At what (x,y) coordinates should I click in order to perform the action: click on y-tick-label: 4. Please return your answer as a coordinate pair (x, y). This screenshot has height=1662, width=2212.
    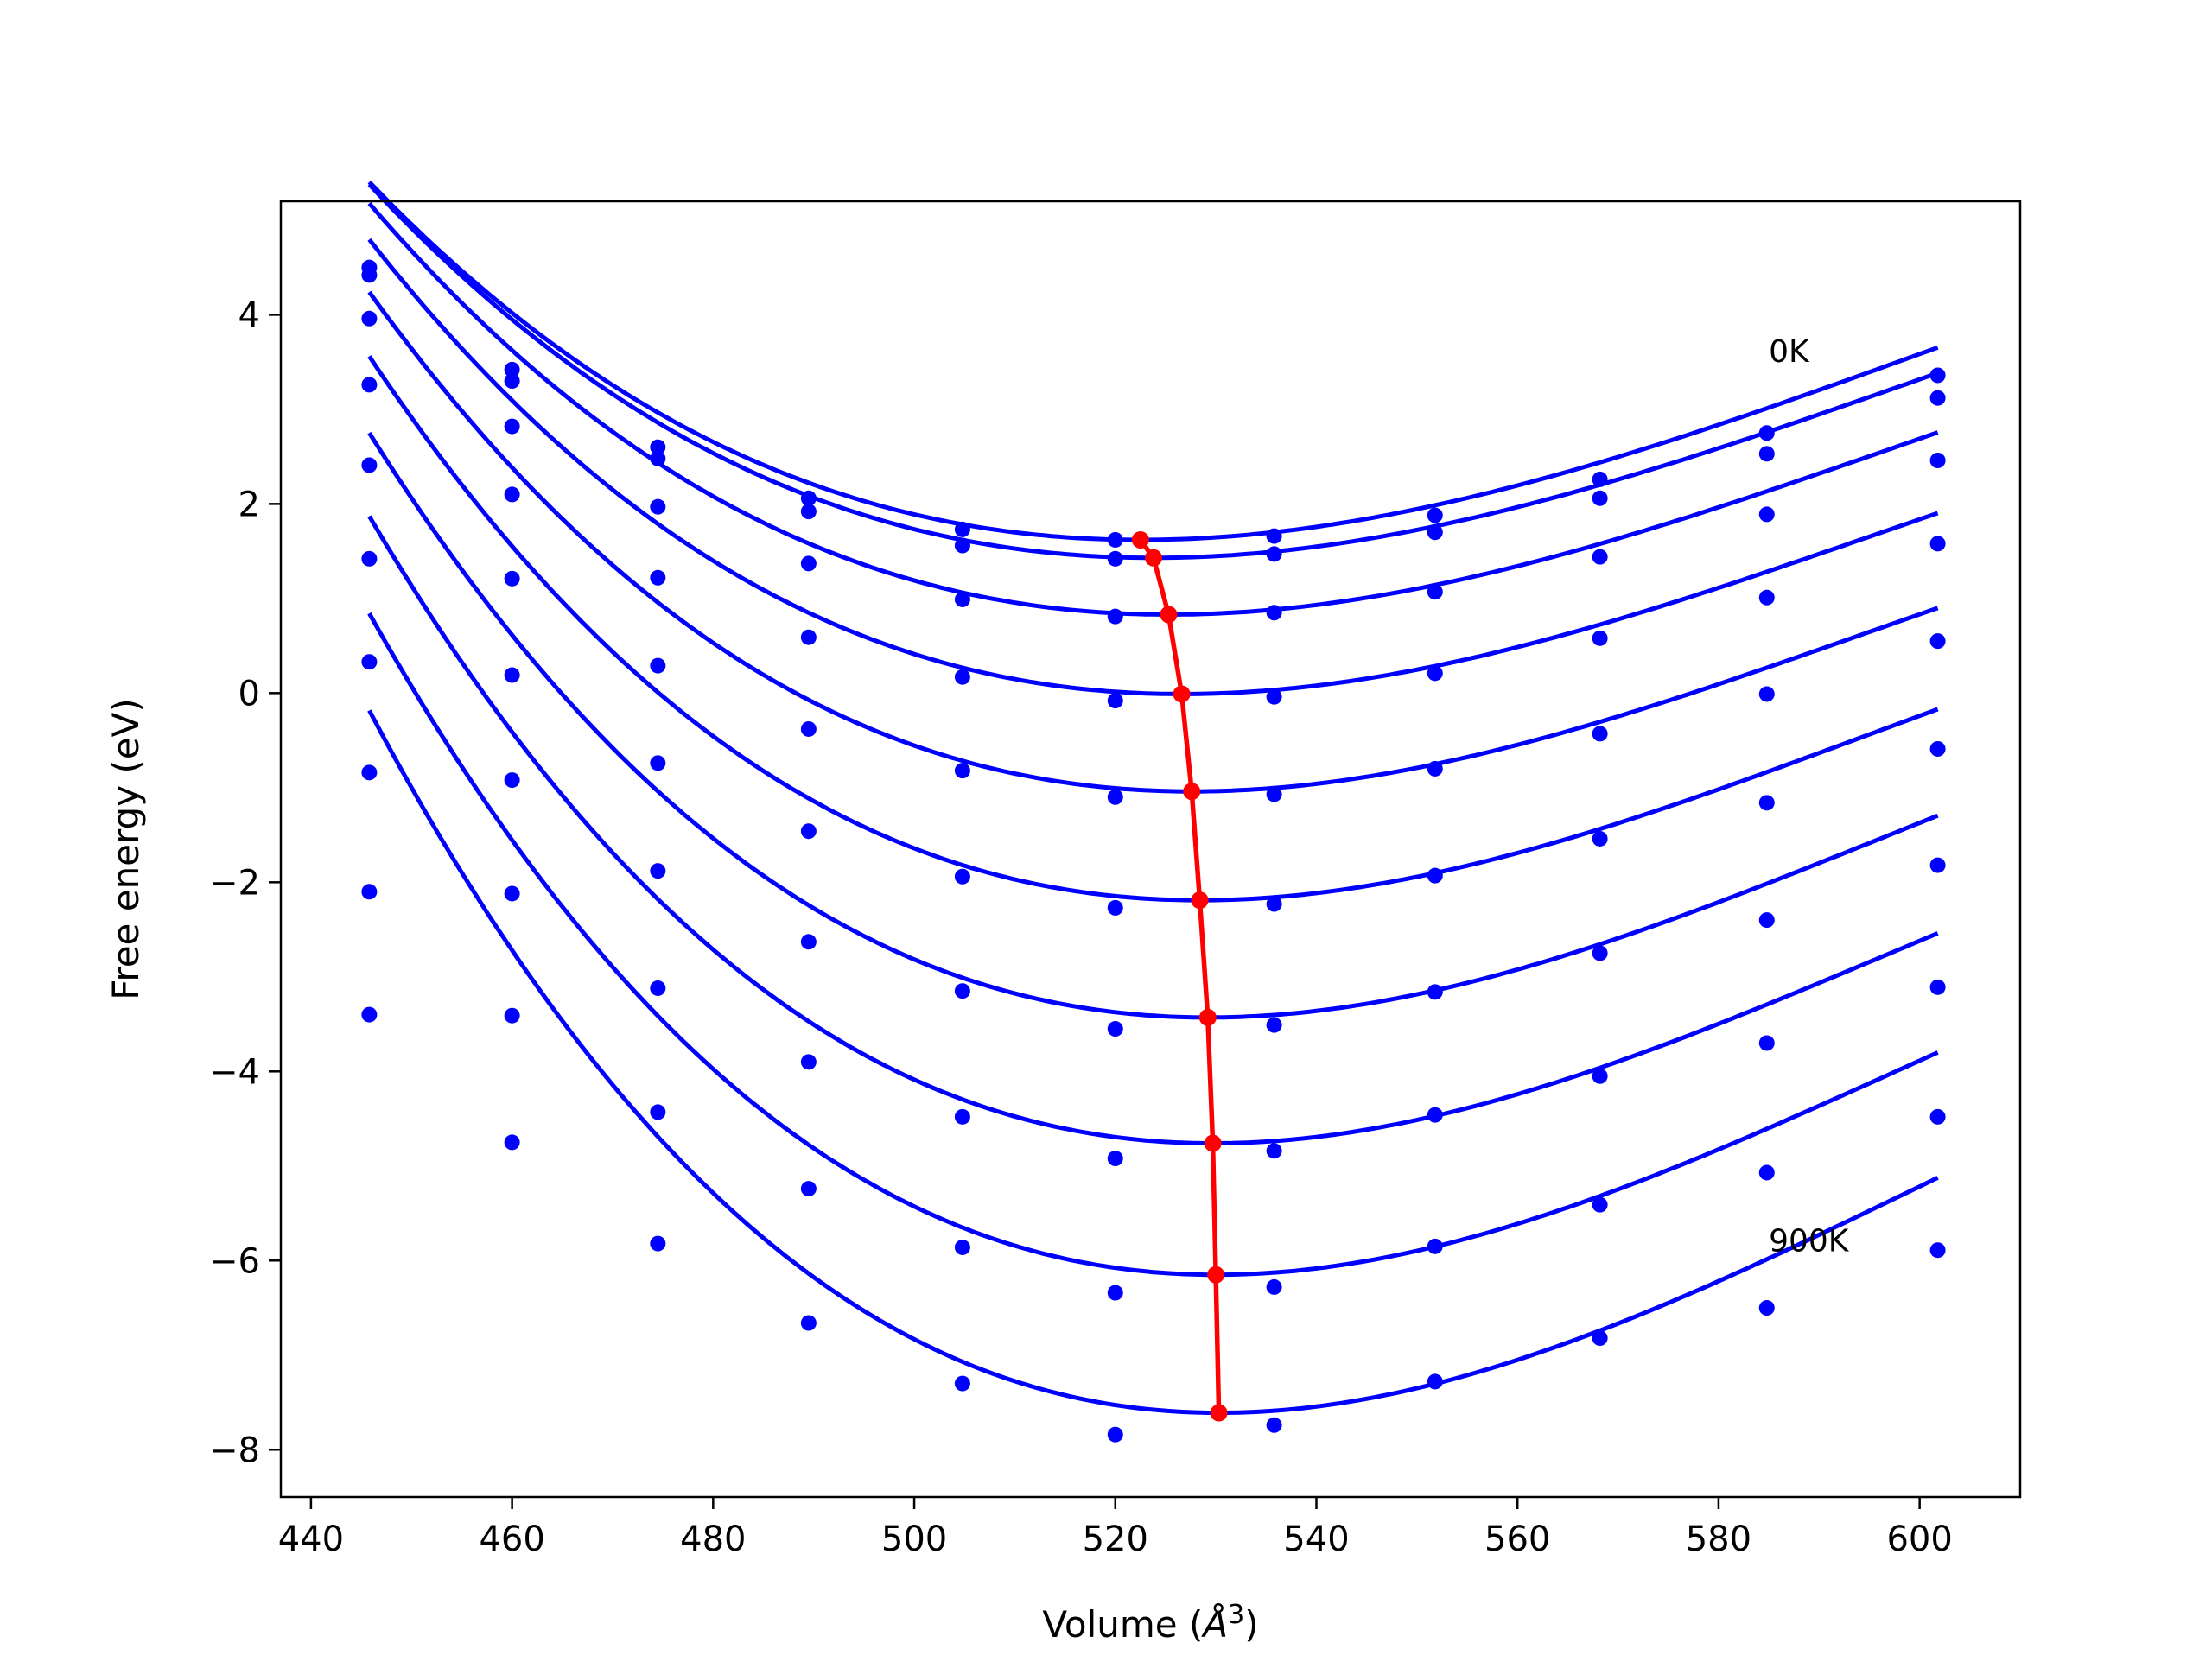
    Looking at the image, I should click on (249, 315).